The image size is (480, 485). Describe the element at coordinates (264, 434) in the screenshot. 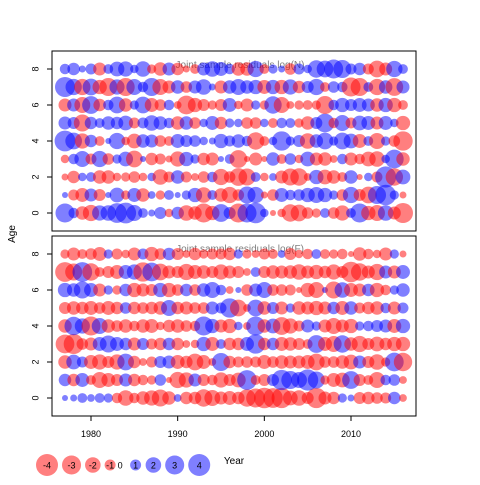

I see `x-tick-label: 2000` at that location.